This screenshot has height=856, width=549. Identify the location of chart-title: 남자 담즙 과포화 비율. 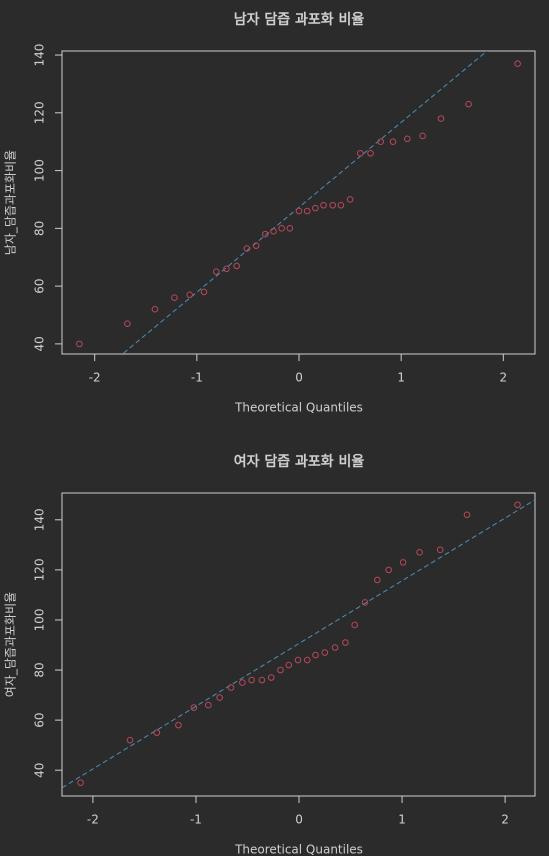
(299, 19).